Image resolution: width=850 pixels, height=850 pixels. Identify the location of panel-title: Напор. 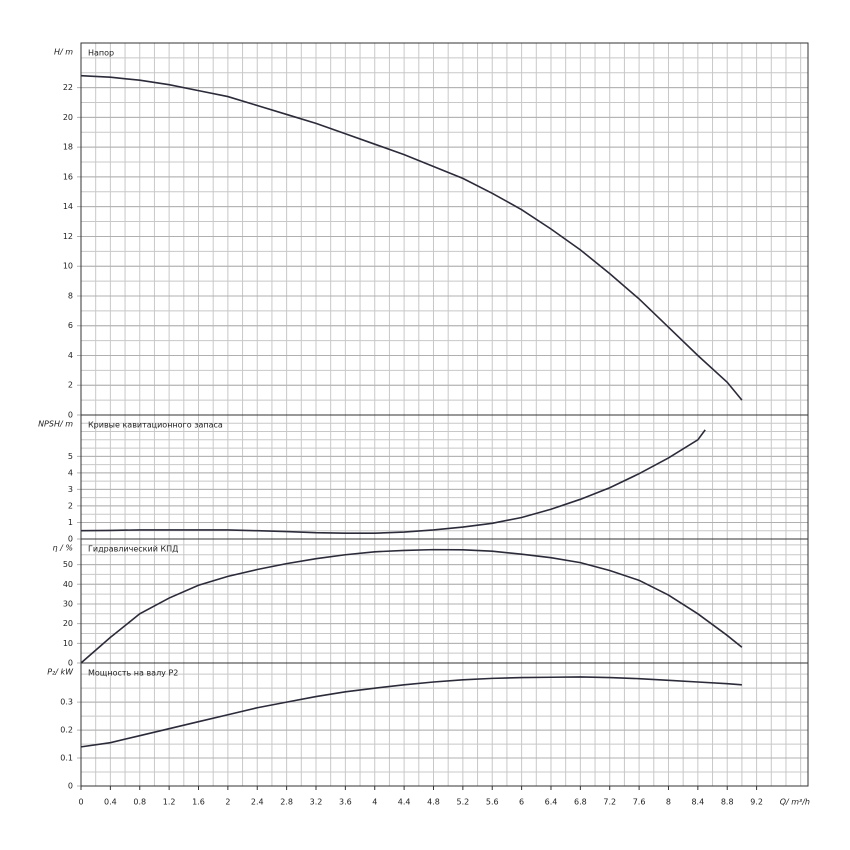
(101, 53).